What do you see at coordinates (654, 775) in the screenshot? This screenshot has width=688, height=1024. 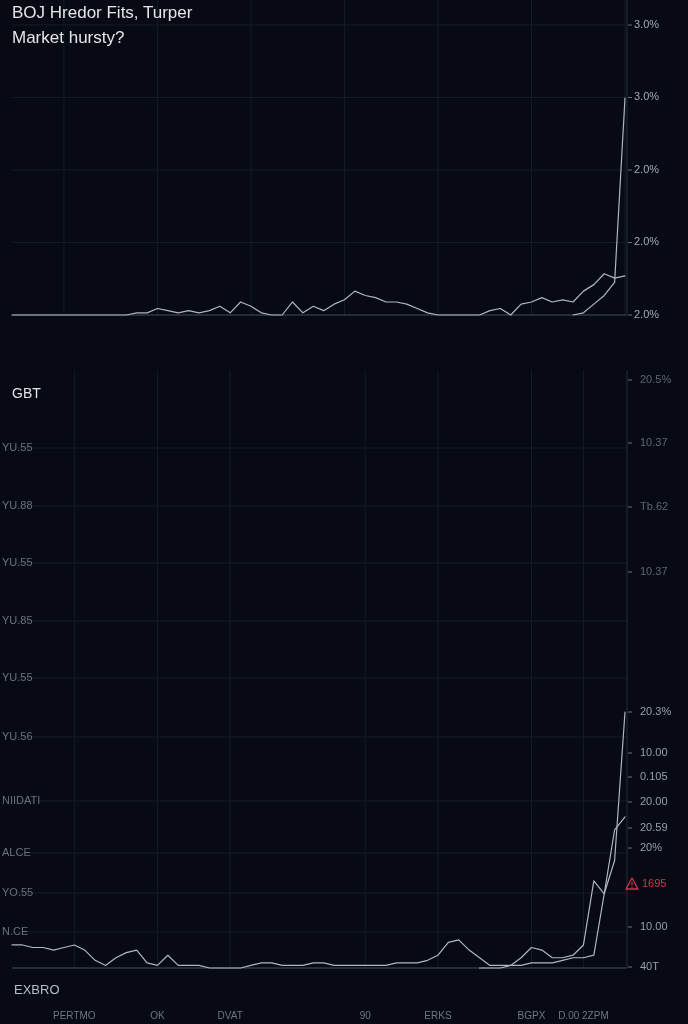 I see `text: 0.105` at bounding box center [654, 775].